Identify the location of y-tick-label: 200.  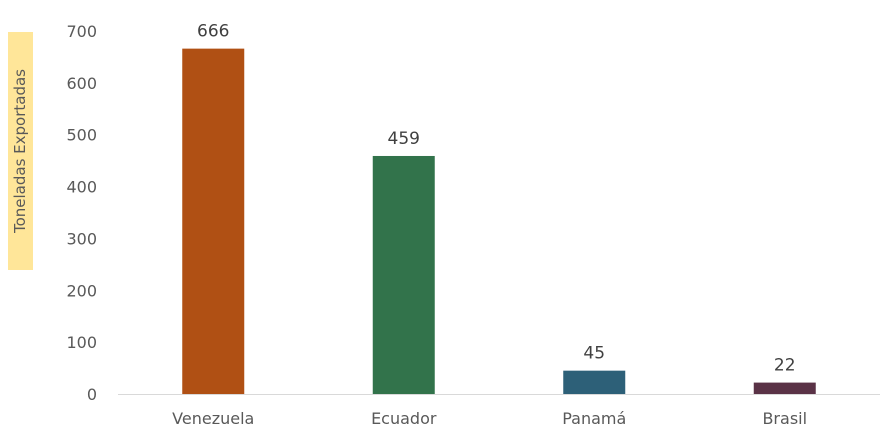
(81, 290).